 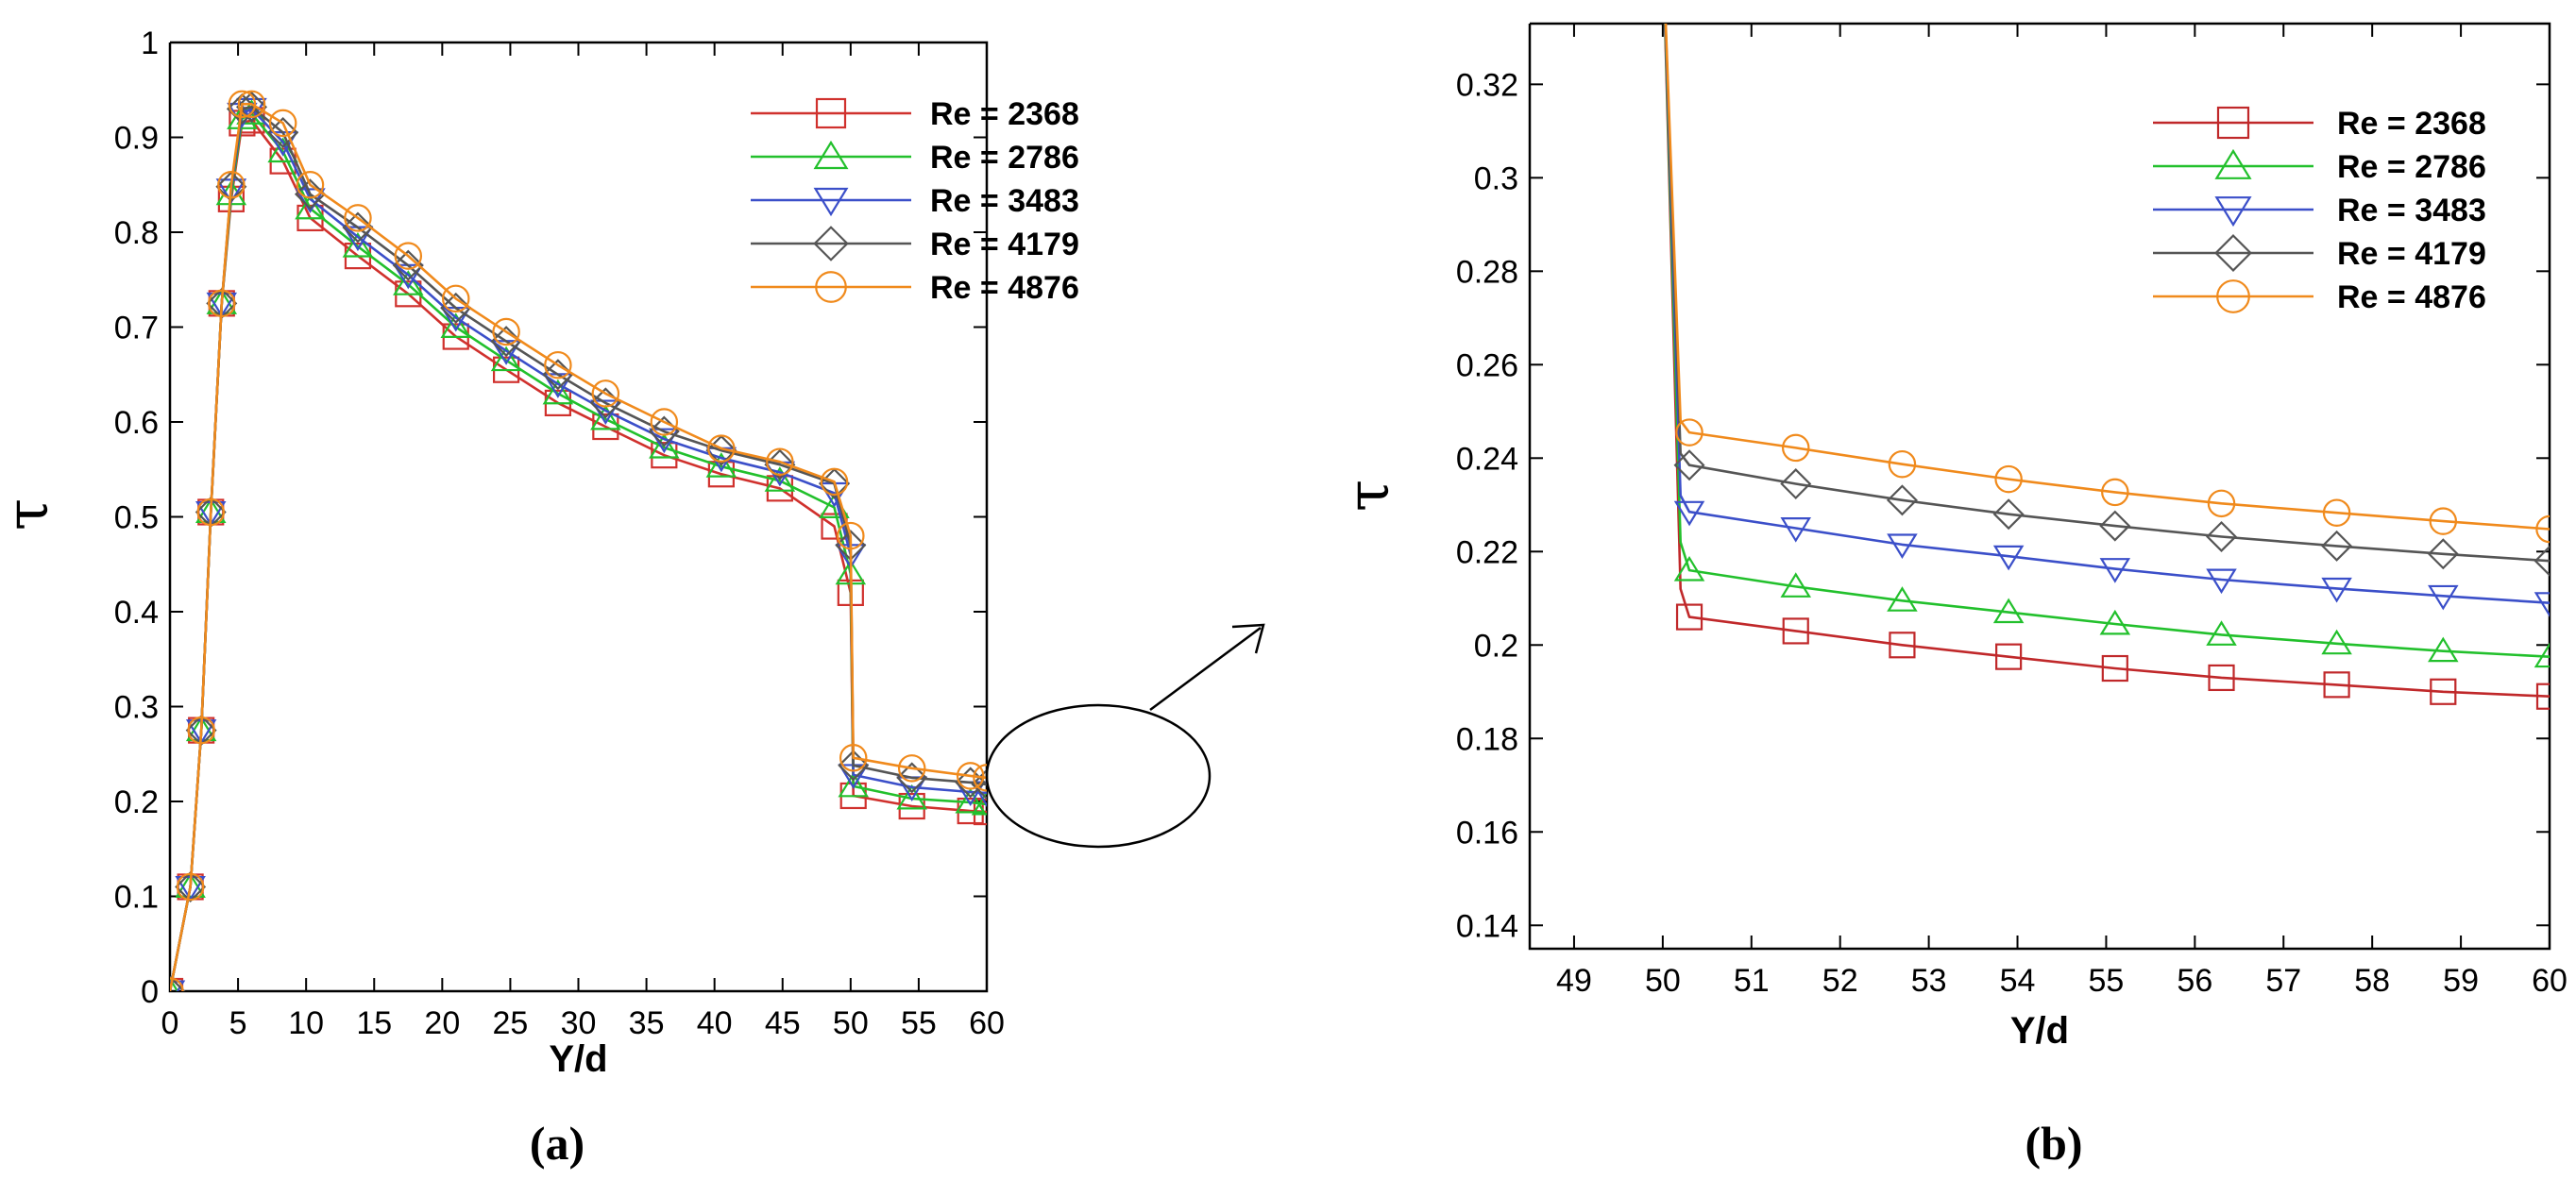 I want to click on x-tick-label: 58, so click(x=2372, y=981).